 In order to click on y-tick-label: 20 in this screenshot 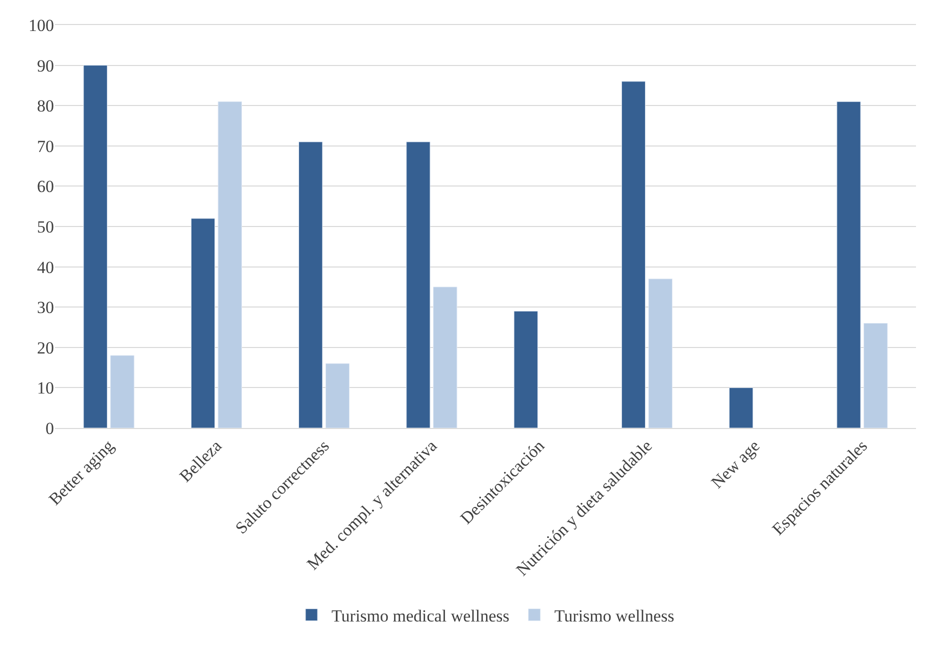, I will do `click(45, 348)`.